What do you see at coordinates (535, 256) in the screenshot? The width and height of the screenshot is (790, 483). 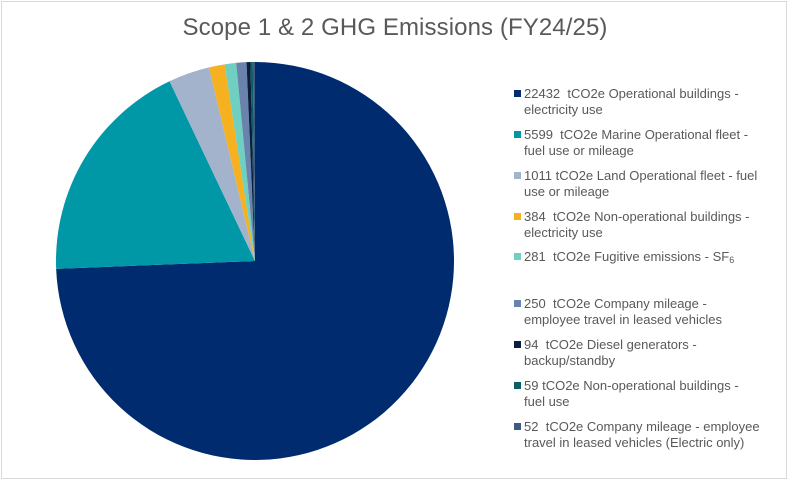 I see `legend-value: 281` at bounding box center [535, 256].